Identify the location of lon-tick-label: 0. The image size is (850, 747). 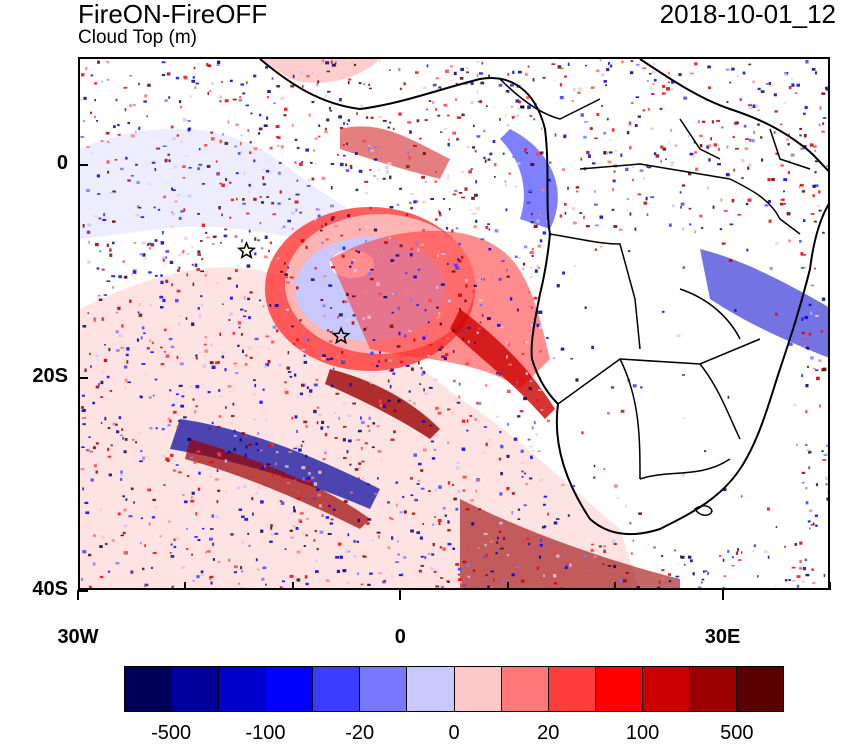
(400, 637).